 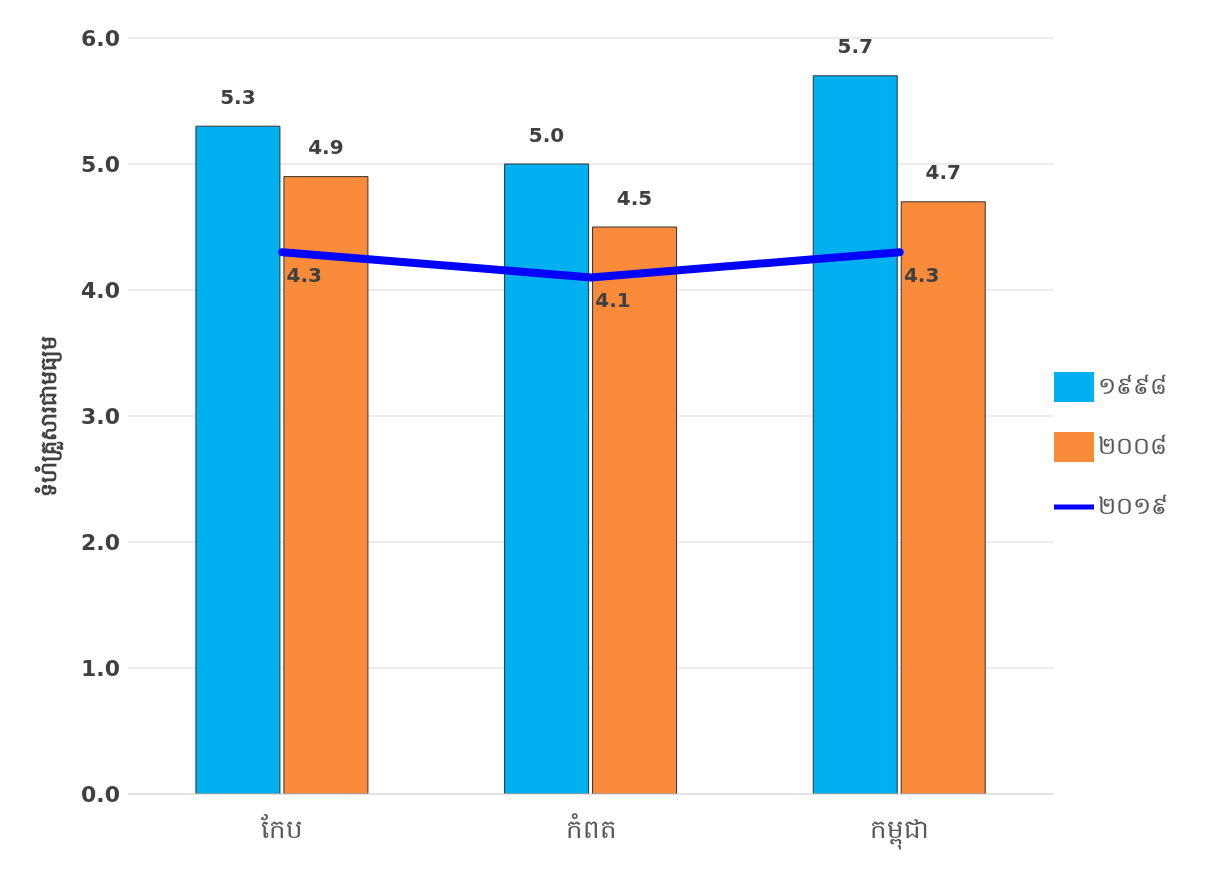 I want to click on x-tick-label: កម្ពុជា, so click(x=900, y=832).